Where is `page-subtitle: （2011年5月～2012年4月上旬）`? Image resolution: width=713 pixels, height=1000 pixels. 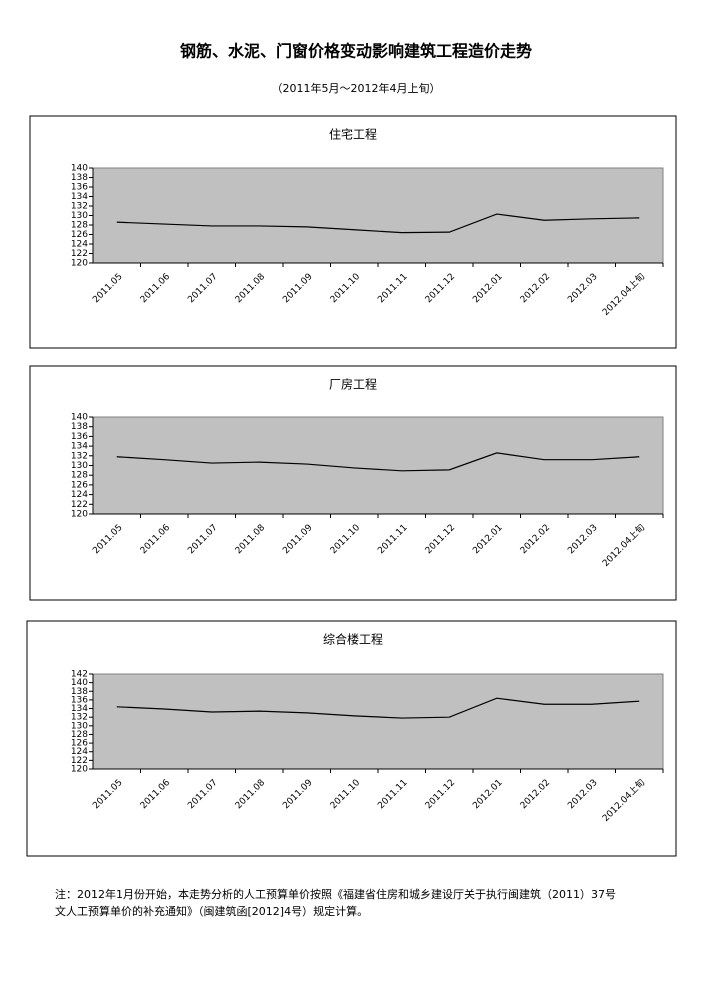 page-subtitle: （2011年5月～2012年4月上旬） is located at coordinates (356, 88).